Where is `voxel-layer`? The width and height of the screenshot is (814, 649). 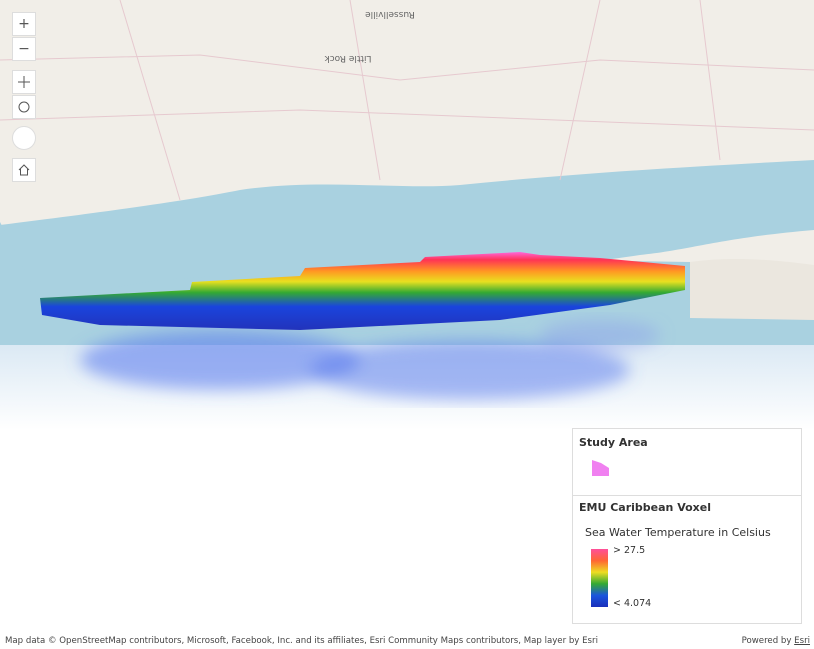
voxel-layer is located at coordinates (362, 291).